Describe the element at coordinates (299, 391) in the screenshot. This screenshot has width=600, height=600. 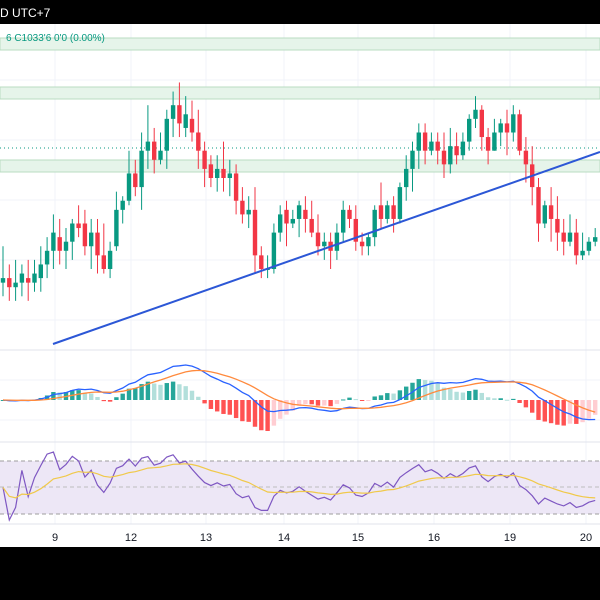
I see `signal-line` at that location.